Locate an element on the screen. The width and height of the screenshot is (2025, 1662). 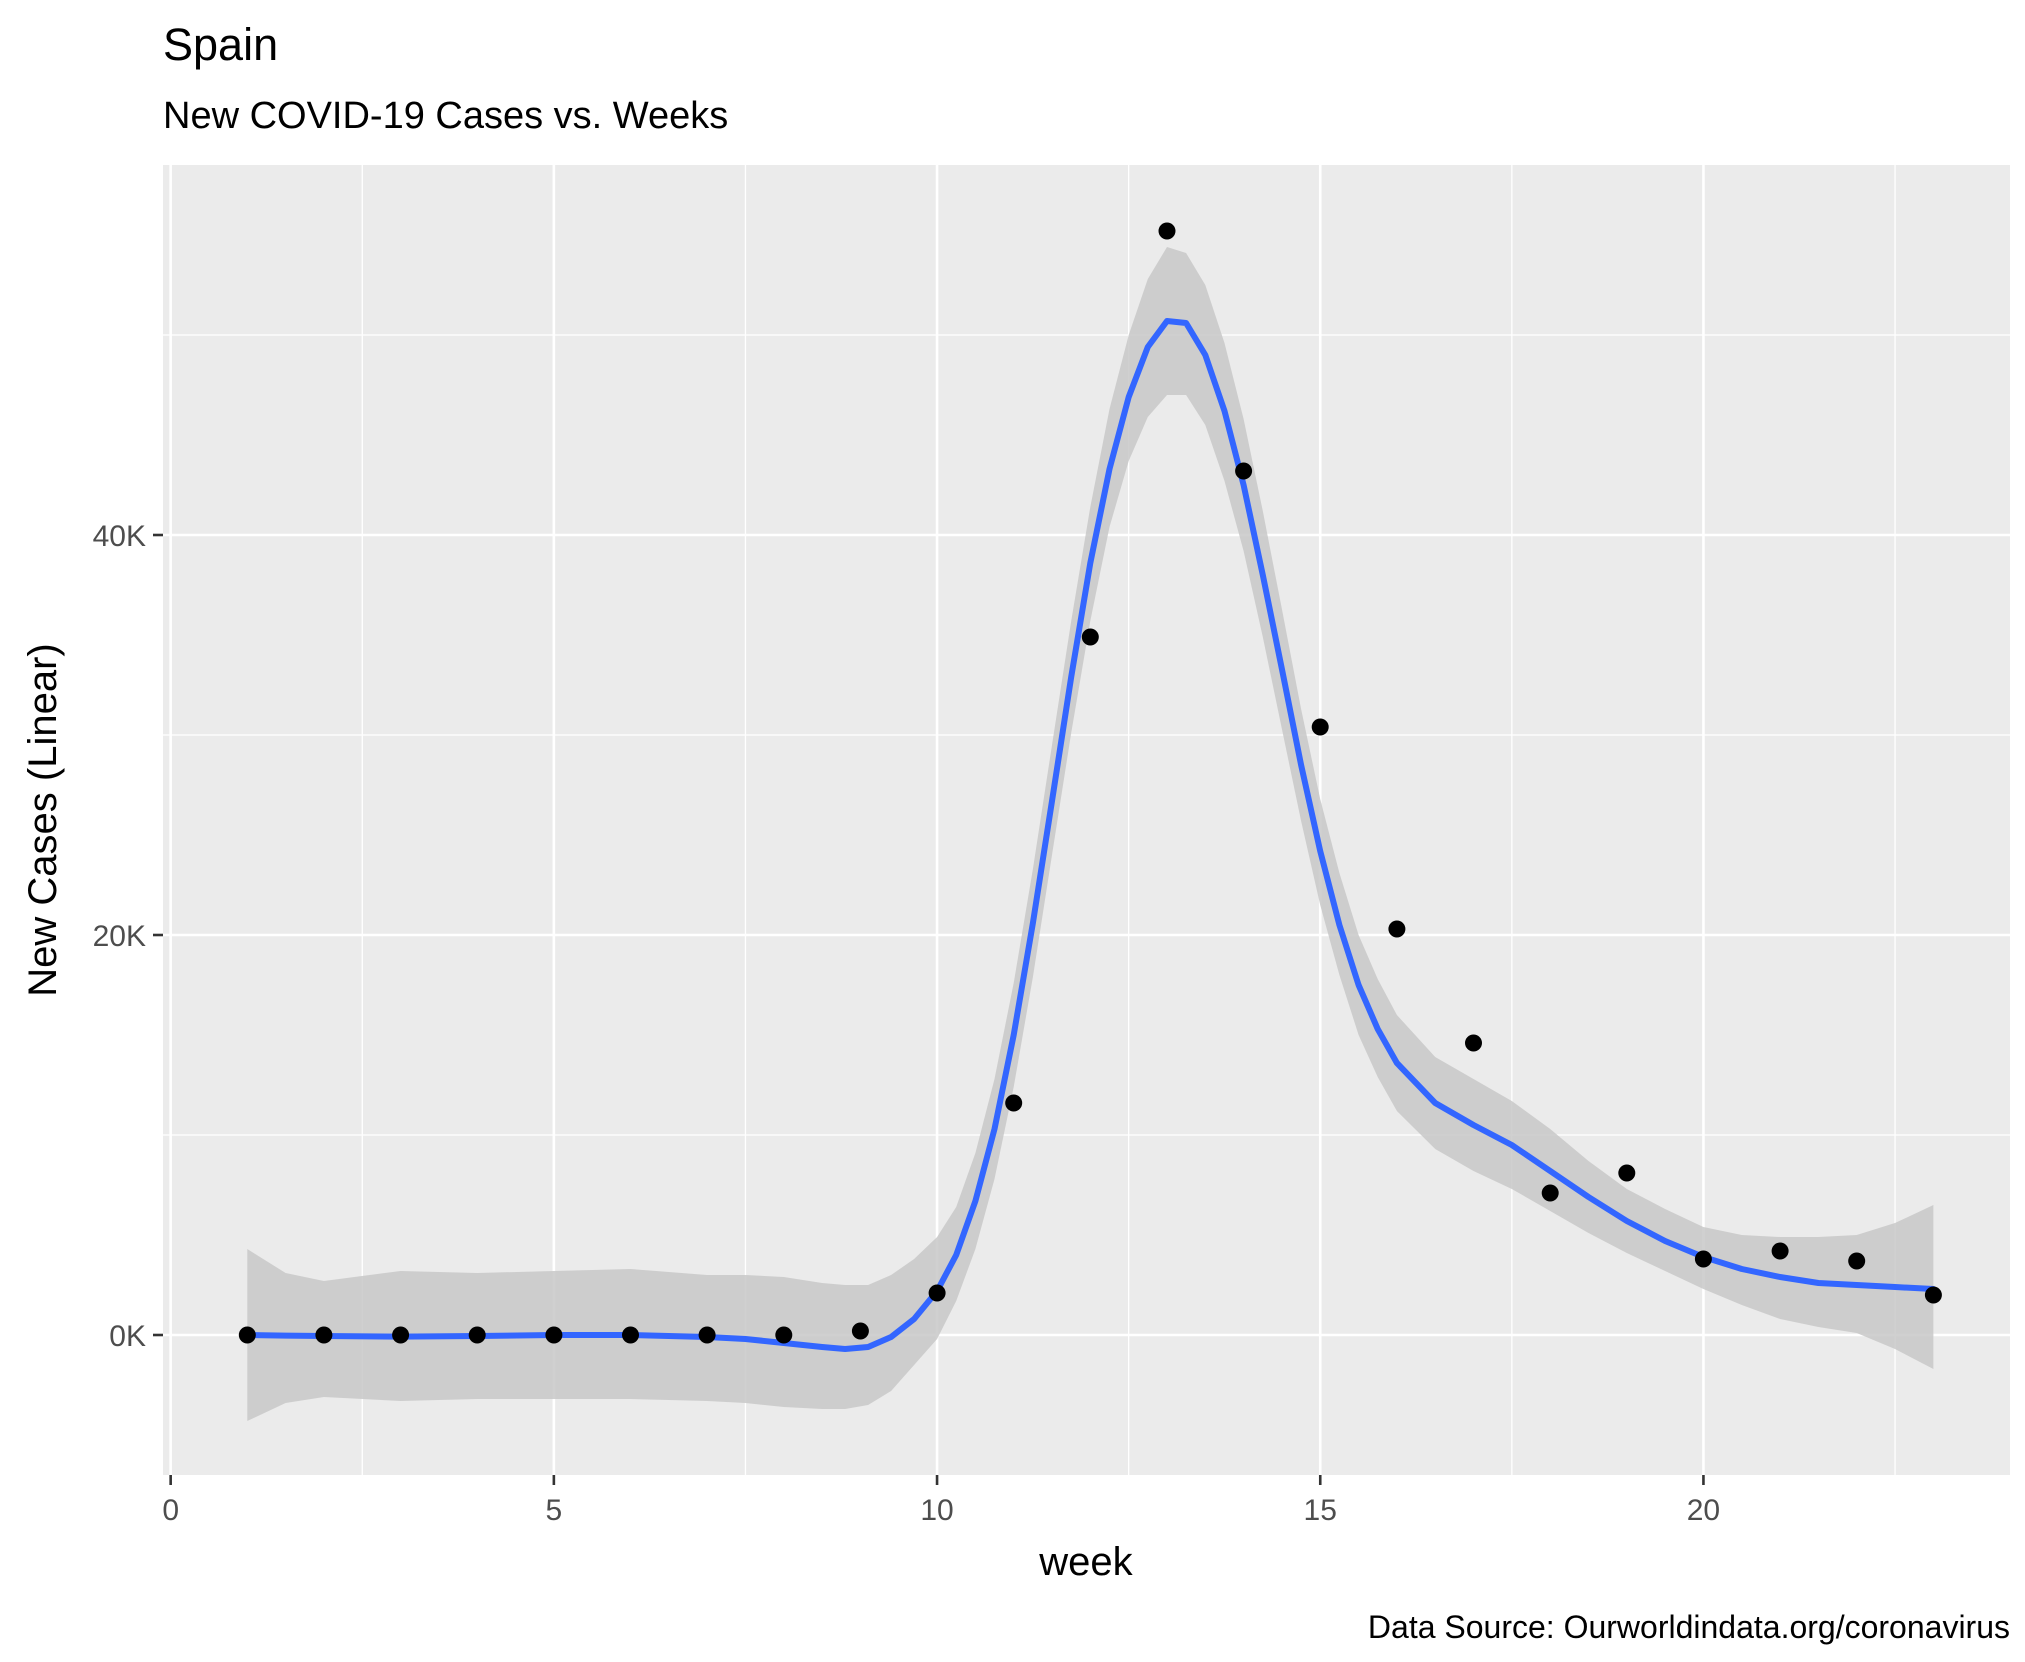
x-axis-label: week is located at coordinates (1085, 1562).